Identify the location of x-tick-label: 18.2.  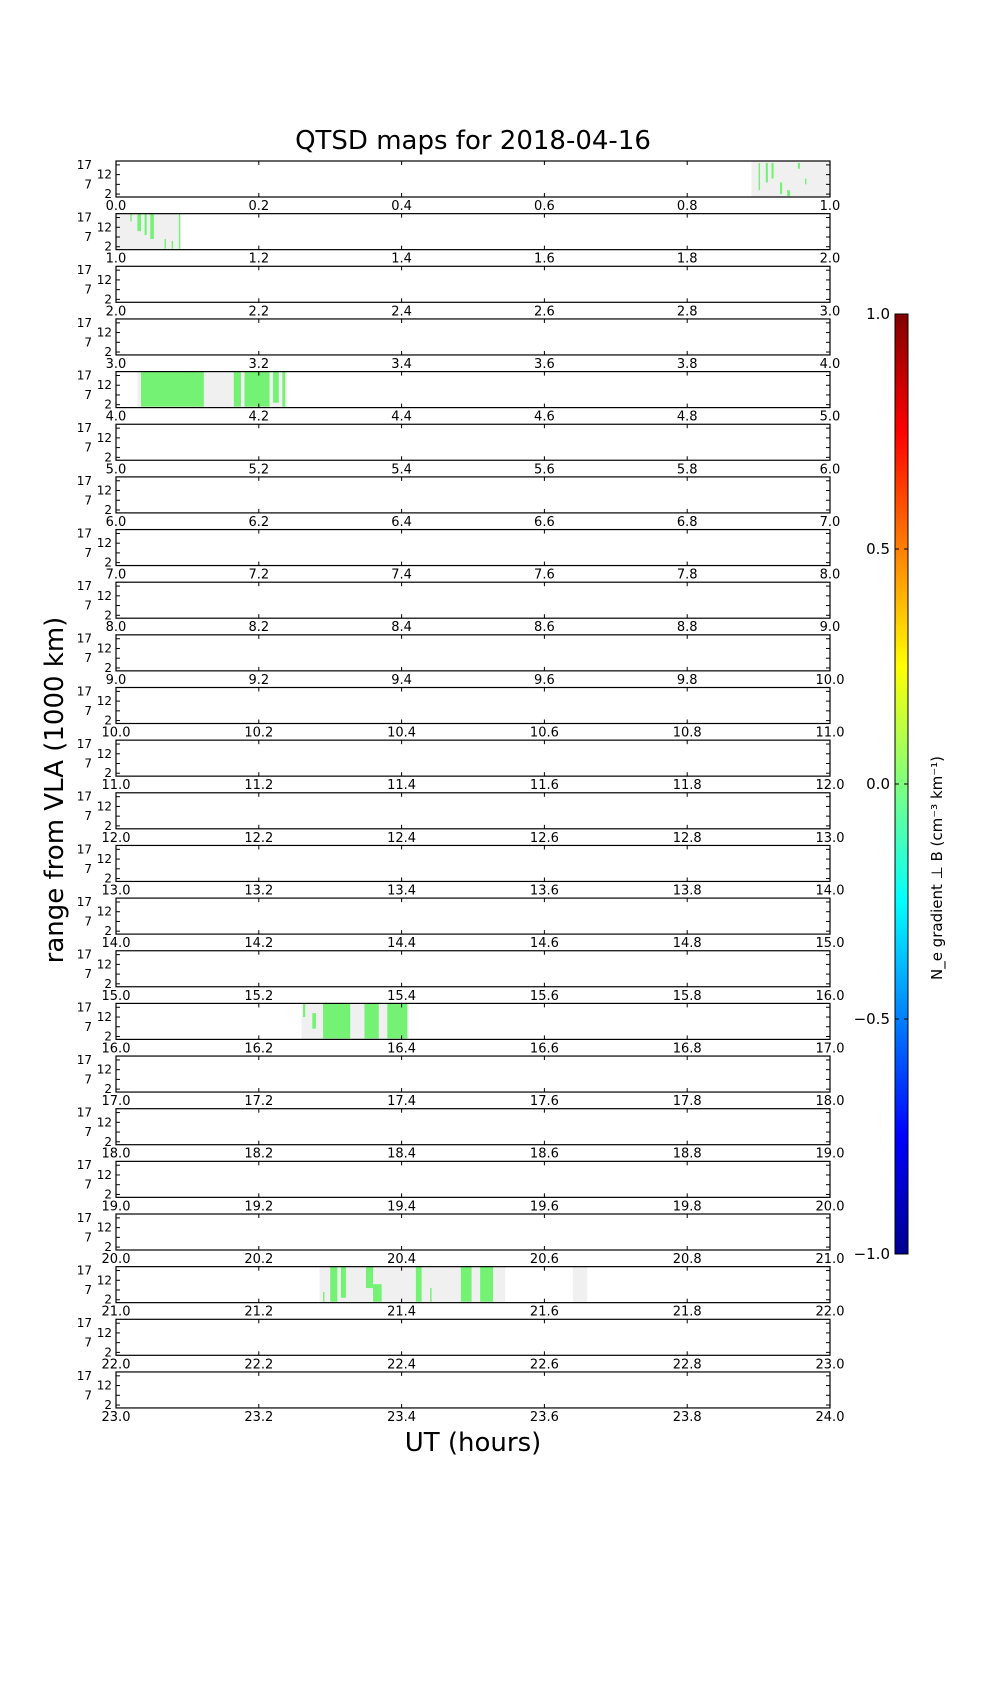
(258, 1154).